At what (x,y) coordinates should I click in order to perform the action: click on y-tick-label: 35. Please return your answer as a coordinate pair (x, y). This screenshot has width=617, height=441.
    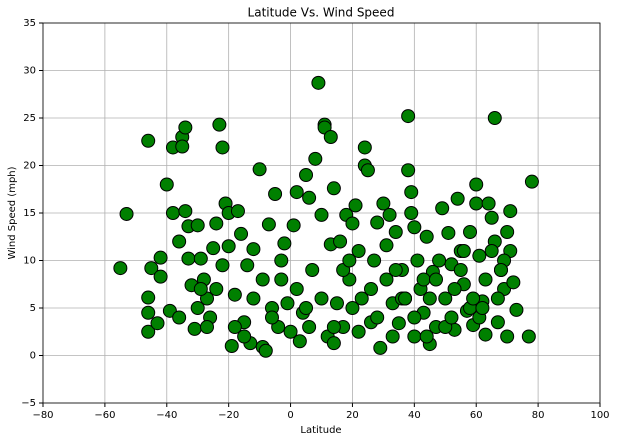
    Looking at the image, I should click on (29, 23).